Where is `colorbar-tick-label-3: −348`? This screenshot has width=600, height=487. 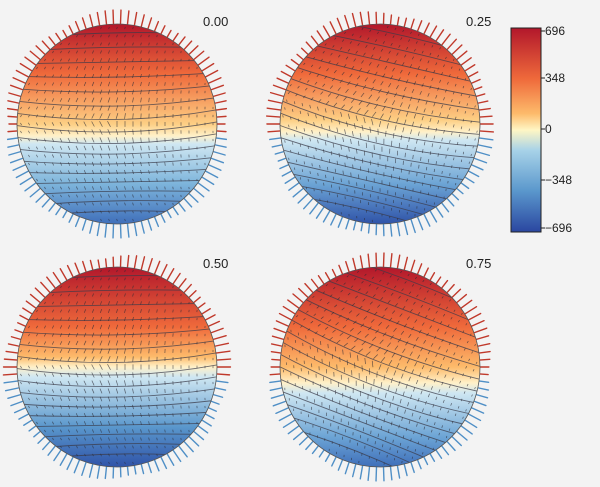
colorbar-tick-label-3: −348 is located at coordinates (559, 180).